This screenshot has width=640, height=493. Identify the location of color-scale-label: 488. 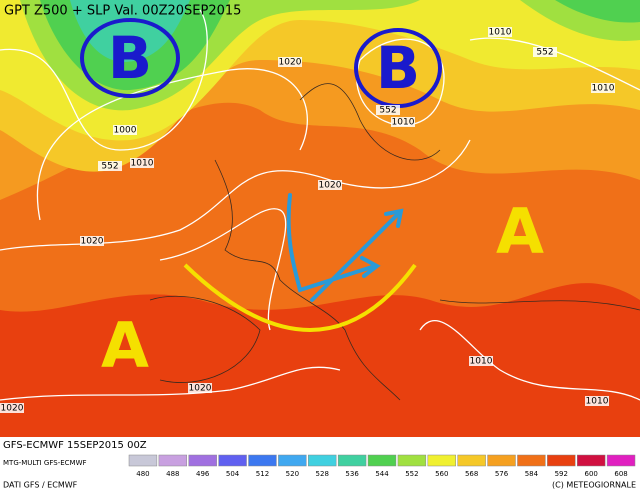
(172, 474).